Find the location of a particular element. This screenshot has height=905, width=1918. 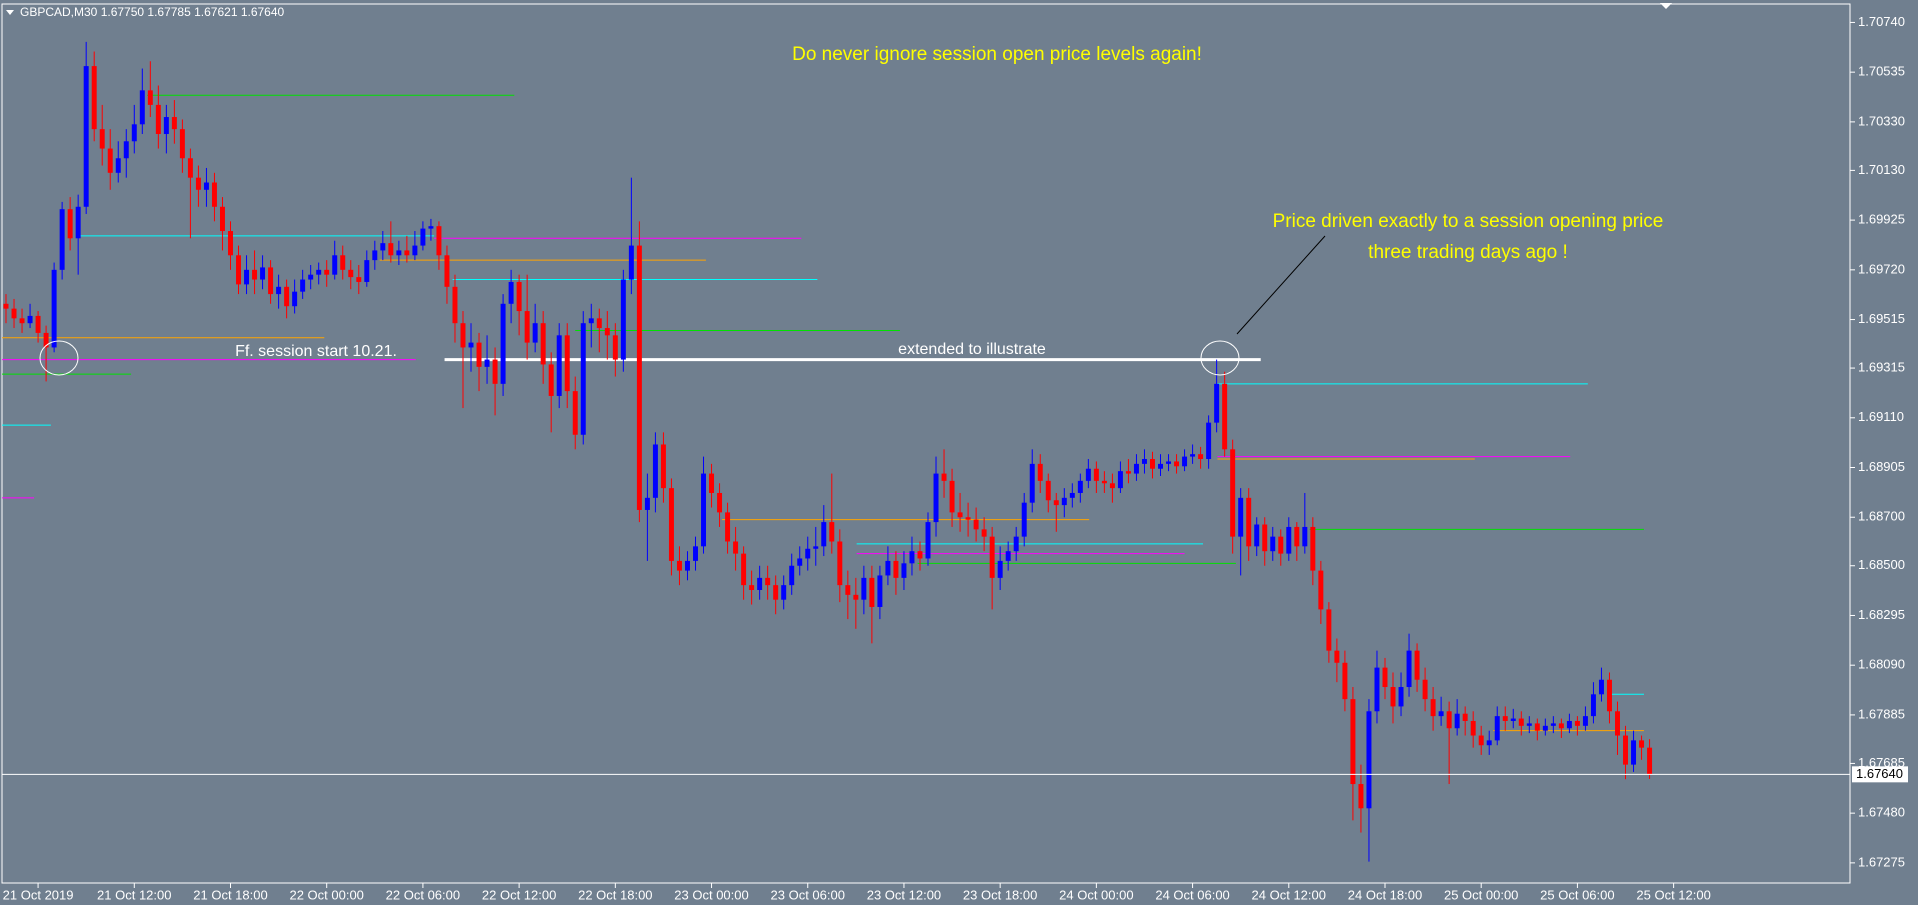

y-tick-label: 1.70330 is located at coordinates (1881, 120).